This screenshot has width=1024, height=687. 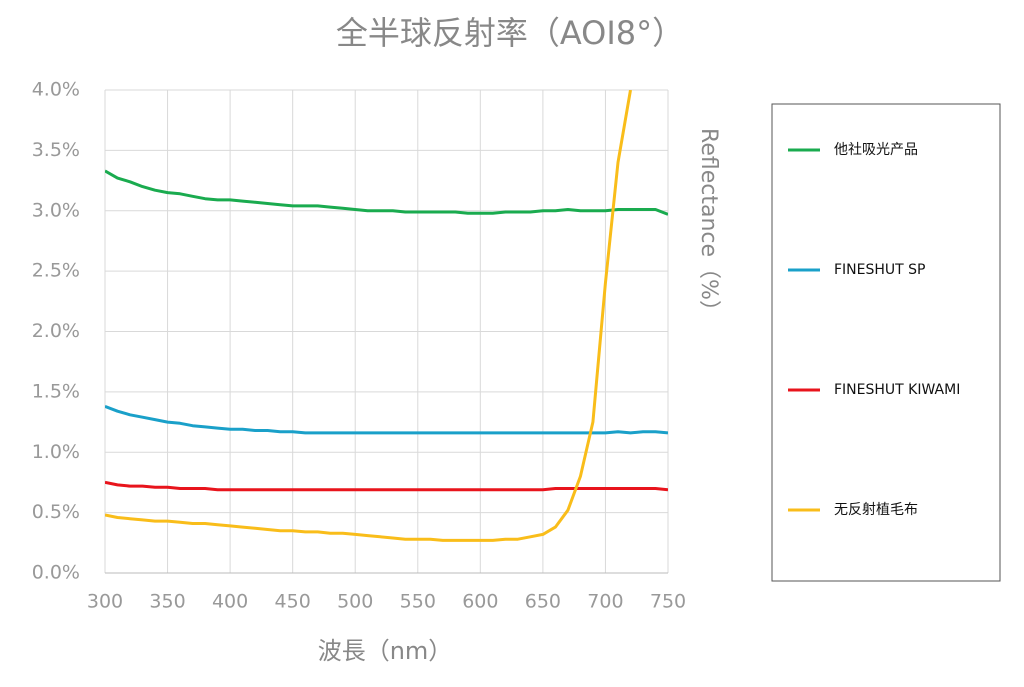 What do you see at coordinates (480, 602) in the screenshot?
I see `x-tick-label: 600` at bounding box center [480, 602].